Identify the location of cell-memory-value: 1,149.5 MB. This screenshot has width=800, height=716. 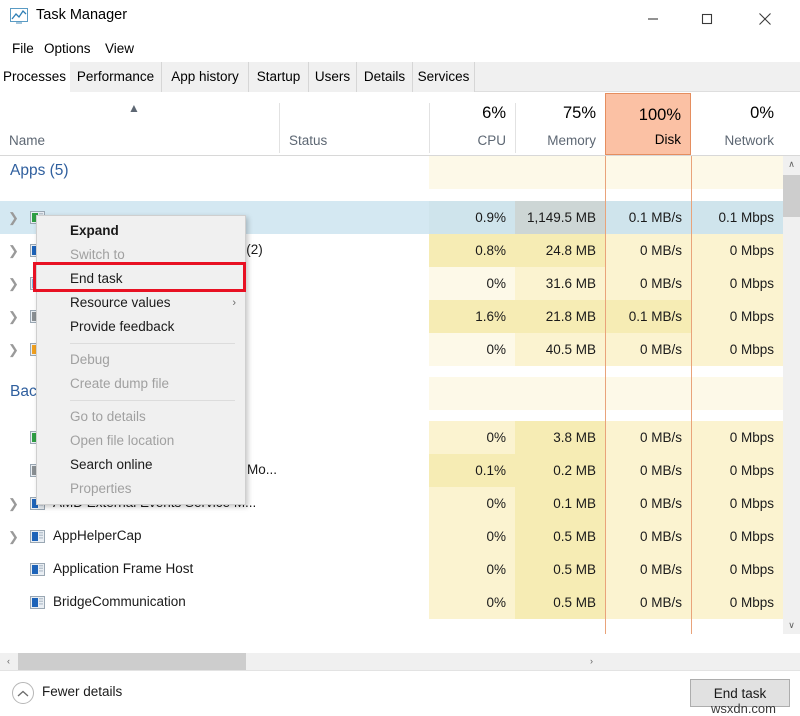
(561, 217).